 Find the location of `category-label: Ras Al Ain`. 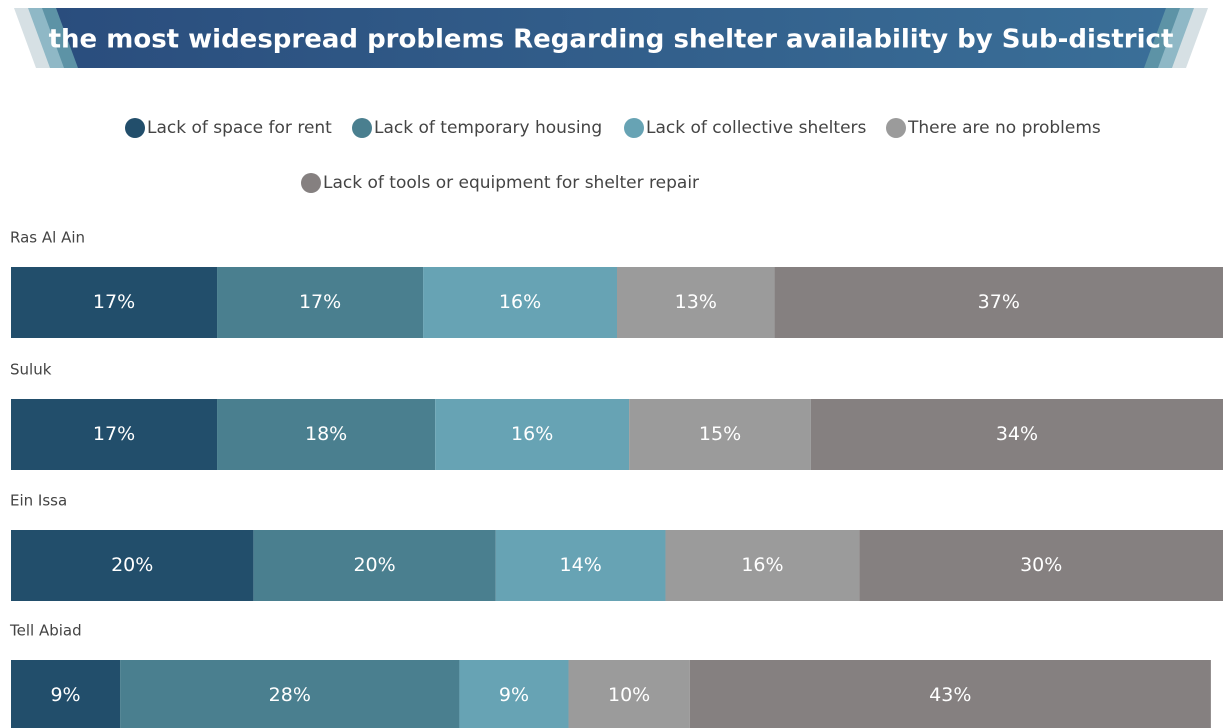

category-label: Ras Al Ain is located at coordinates (47, 238).